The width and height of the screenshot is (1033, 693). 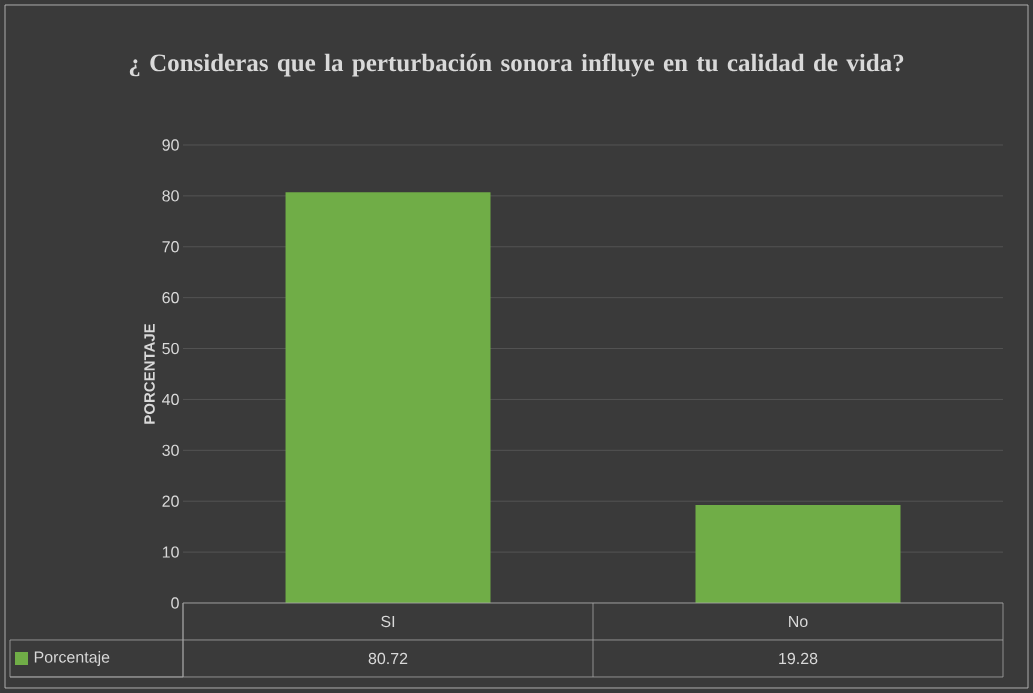 I want to click on y-tick-label: 80, so click(x=170, y=196).